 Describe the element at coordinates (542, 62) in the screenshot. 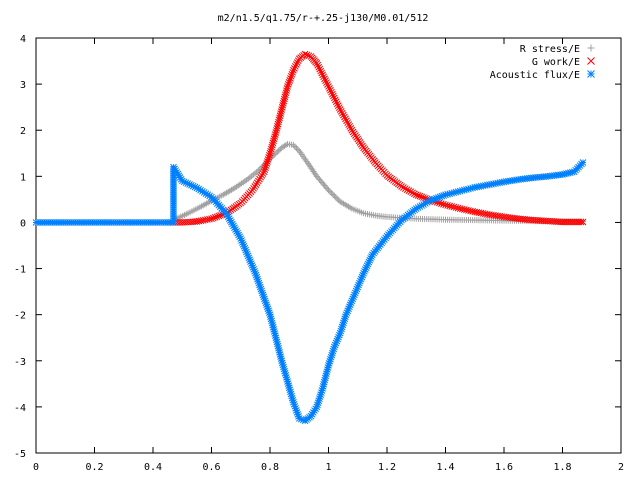

I see `legend: R stress/E G work/E Acoustic flux/E` at that location.